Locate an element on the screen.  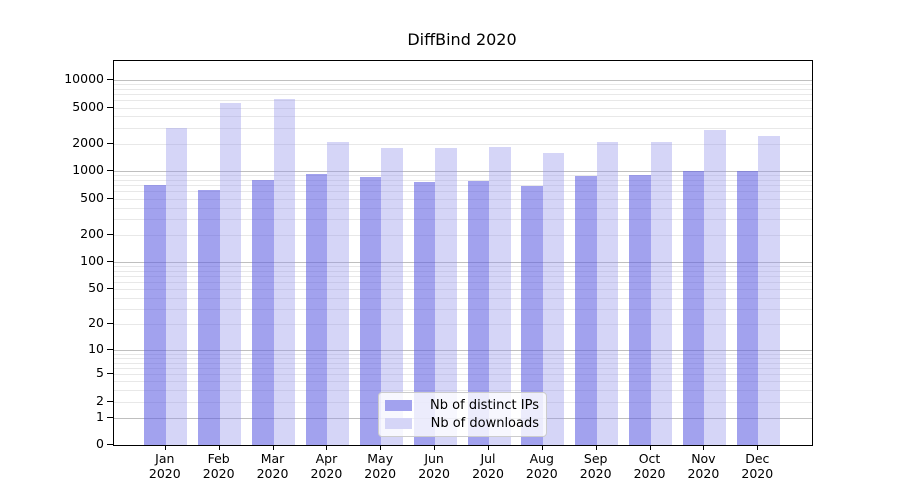
legend-entry-distinct-ips: Nb of distinct IPs is located at coordinates (462, 405).